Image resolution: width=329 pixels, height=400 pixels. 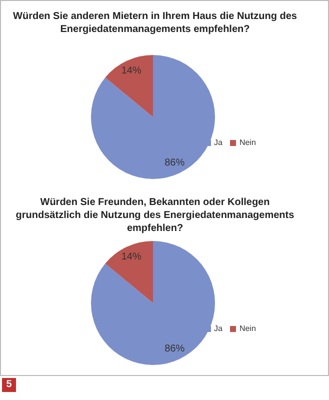 I want to click on chart-title: Würden Sie anderen Mietern in Ihrem Haus die Nutzung des Energiedatenmanagements empfehlen?, so click(x=155, y=23).